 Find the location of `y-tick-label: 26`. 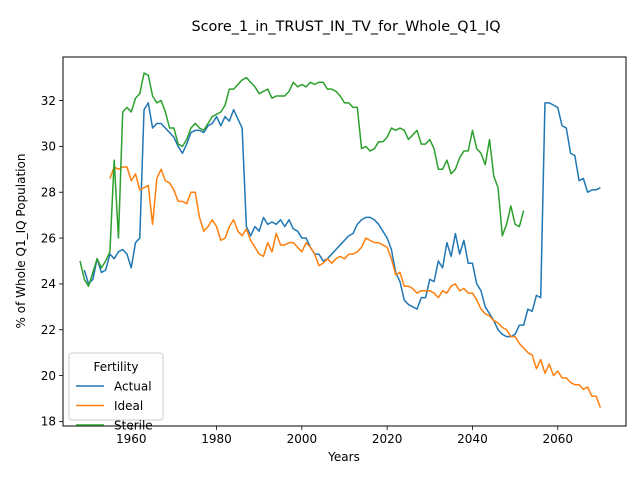

y-tick-label: 26 is located at coordinates (48, 238).